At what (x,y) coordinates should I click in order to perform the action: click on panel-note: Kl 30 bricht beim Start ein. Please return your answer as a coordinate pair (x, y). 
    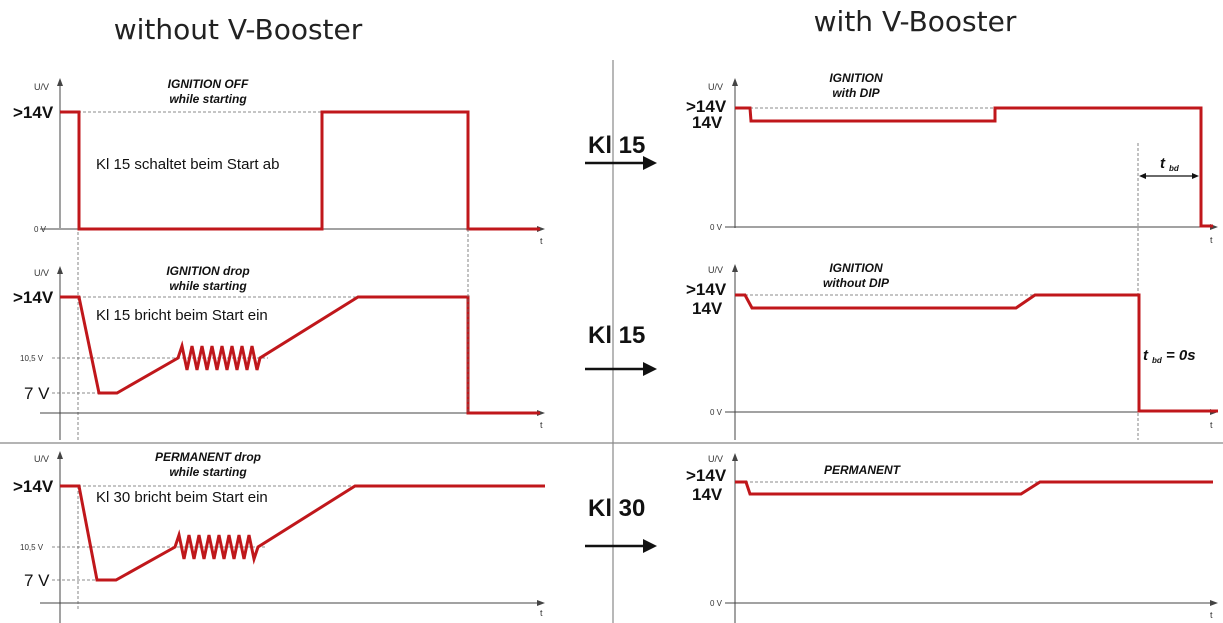
    Looking at the image, I should click on (182, 497).